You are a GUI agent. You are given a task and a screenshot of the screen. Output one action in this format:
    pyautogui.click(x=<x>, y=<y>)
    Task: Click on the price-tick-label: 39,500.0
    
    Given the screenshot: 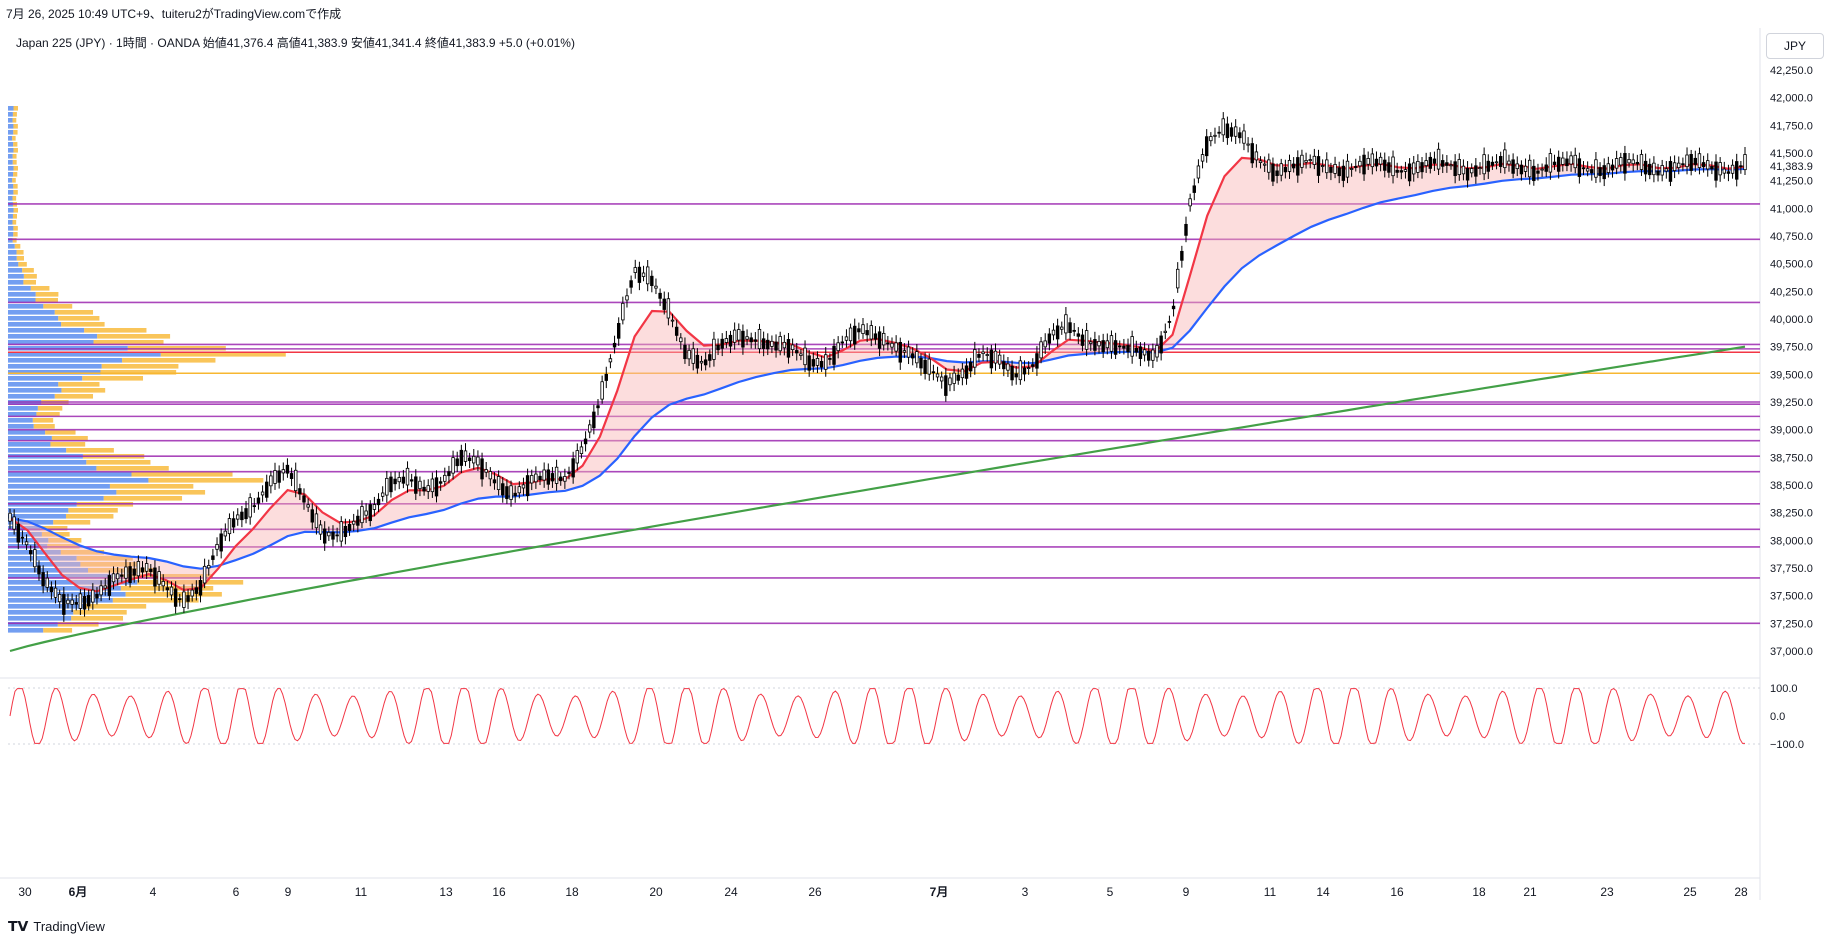 What is the action you would take?
    pyautogui.click(x=1791, y=375)
    